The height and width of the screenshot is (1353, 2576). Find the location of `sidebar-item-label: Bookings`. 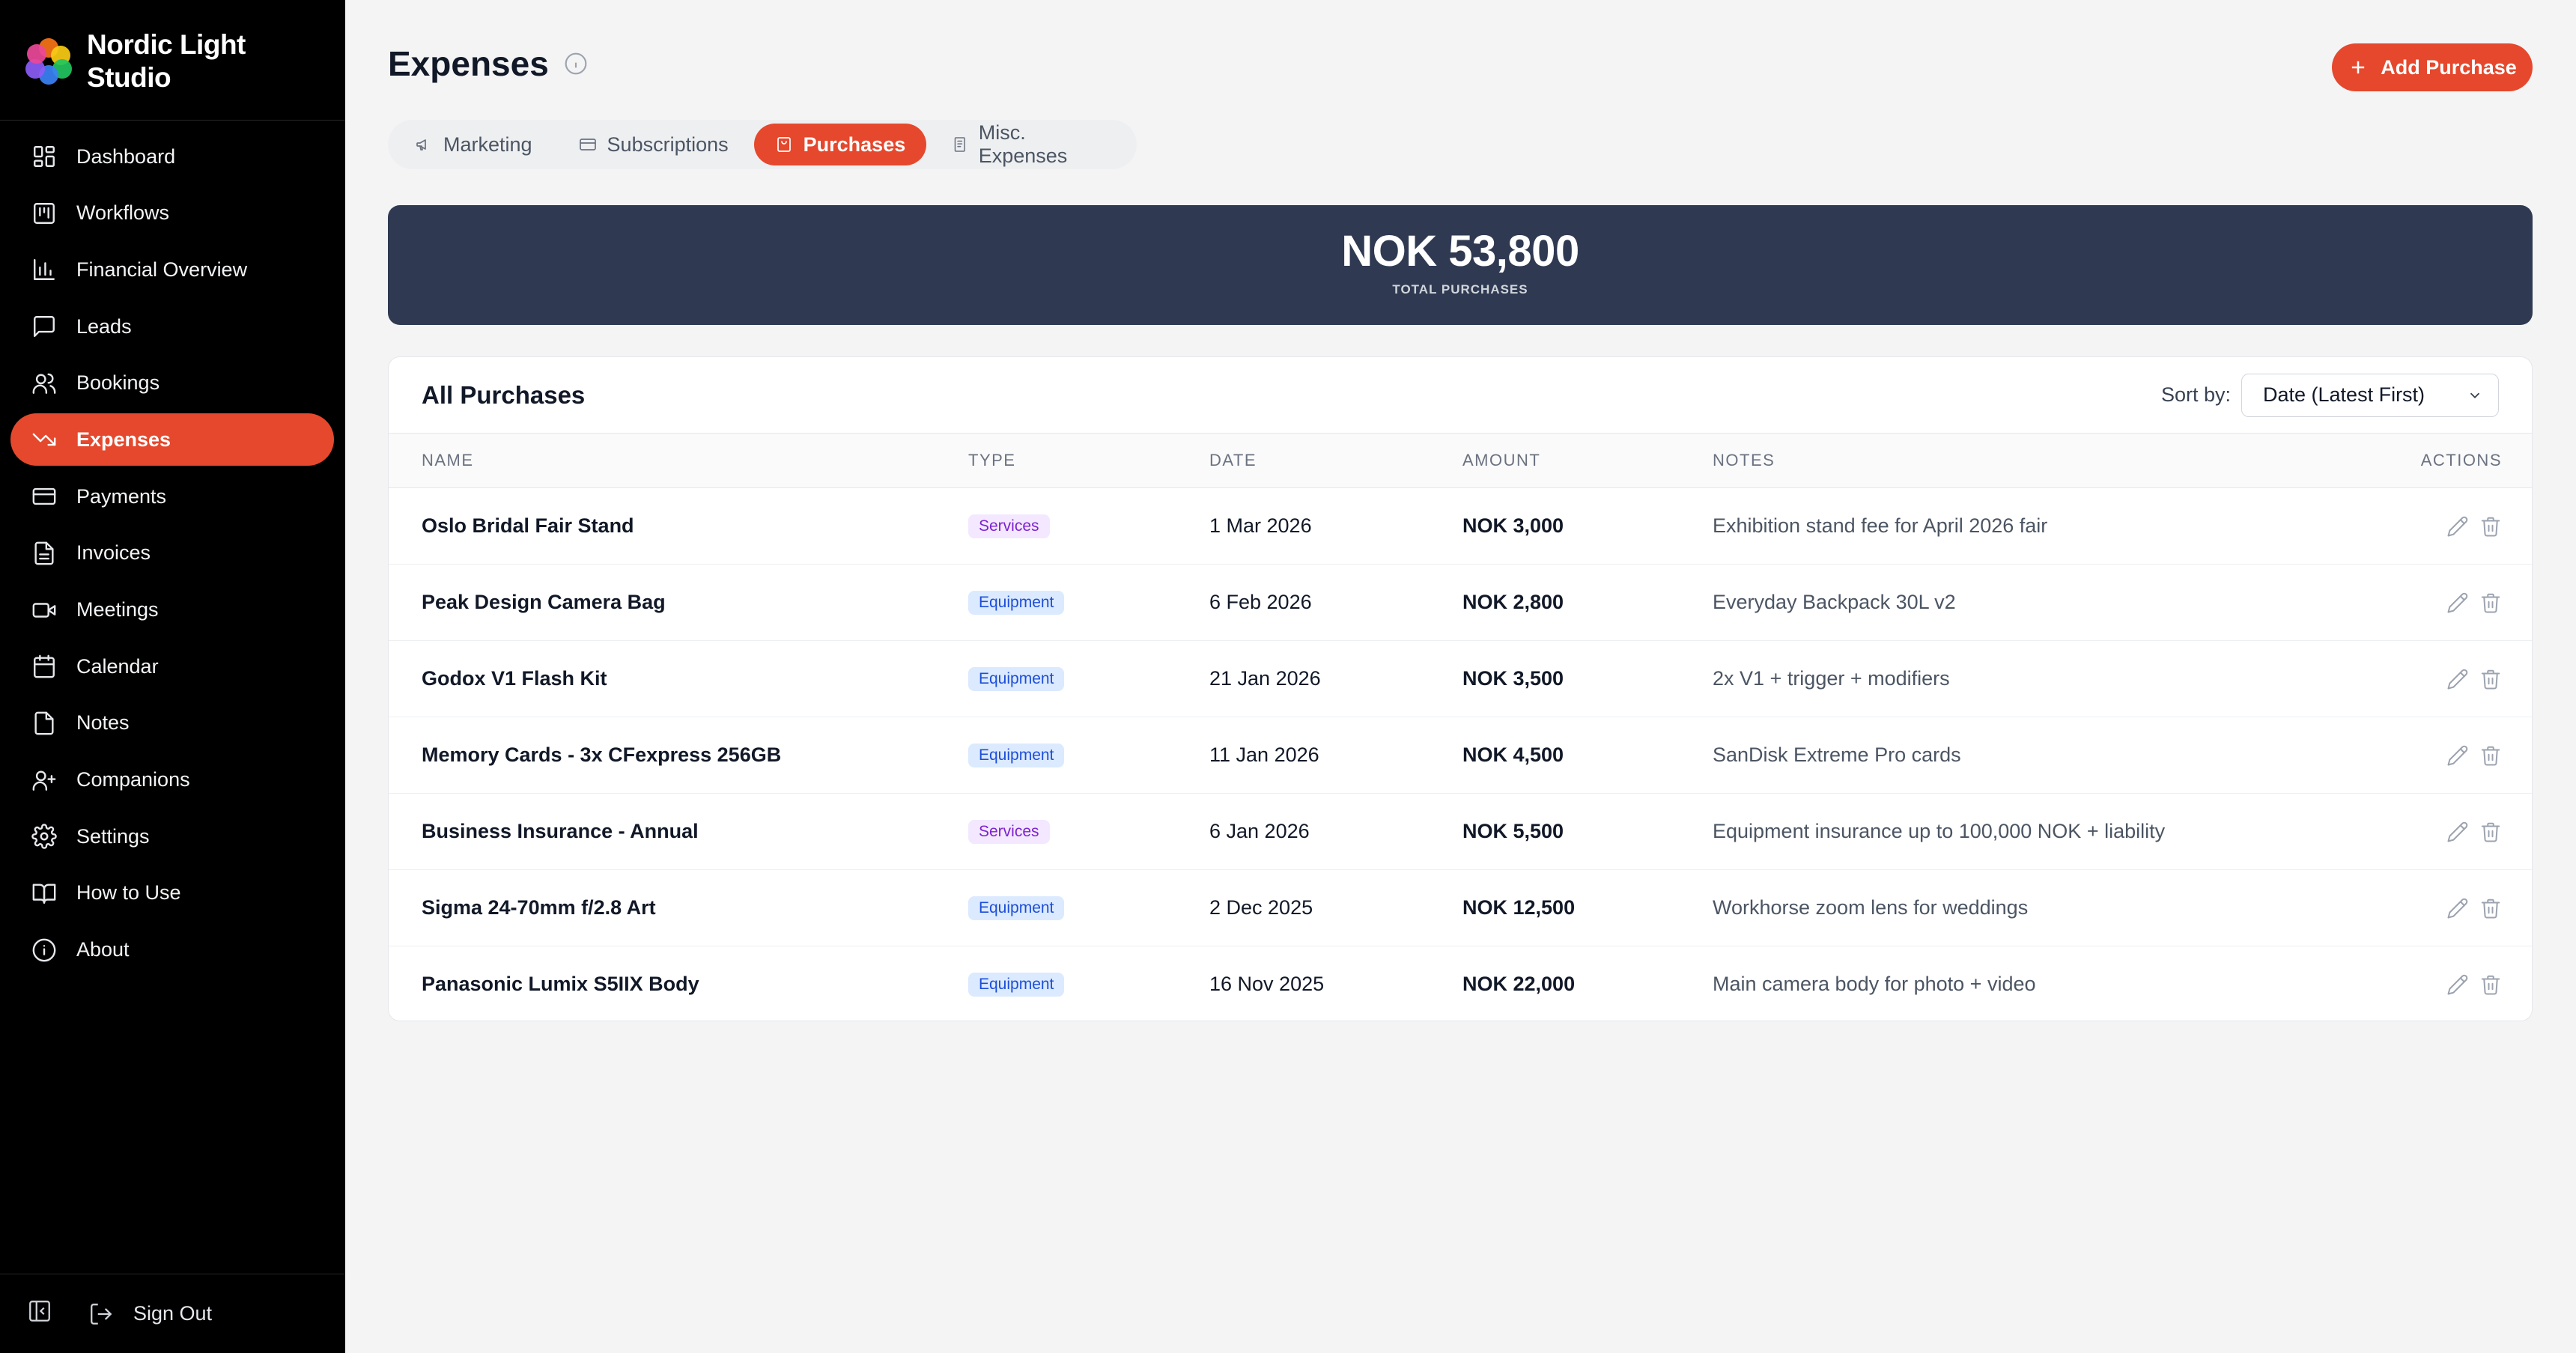

sidebar-item-label: Bookings is located at coordinates (118, 383).